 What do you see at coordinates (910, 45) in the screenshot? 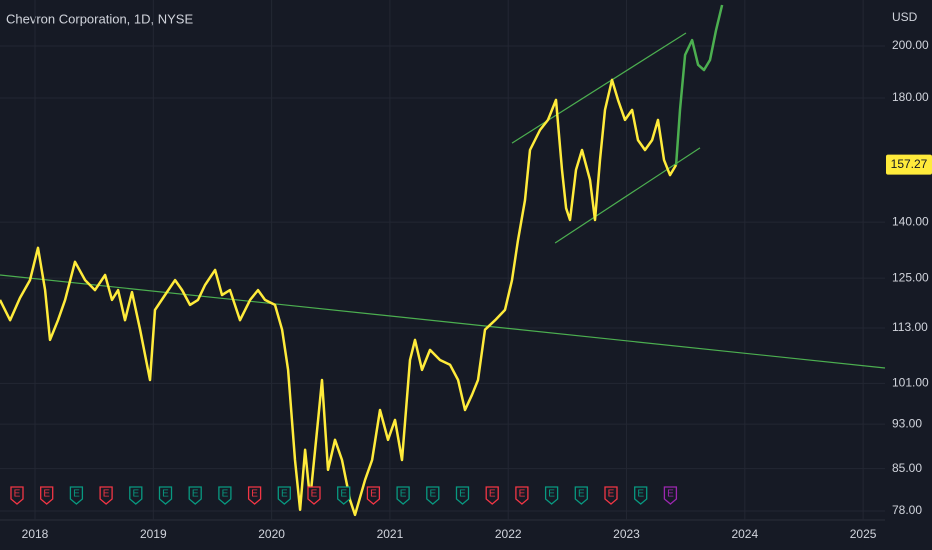
I see `y-tick-label: 200.00` at bounding box center [910, 45].